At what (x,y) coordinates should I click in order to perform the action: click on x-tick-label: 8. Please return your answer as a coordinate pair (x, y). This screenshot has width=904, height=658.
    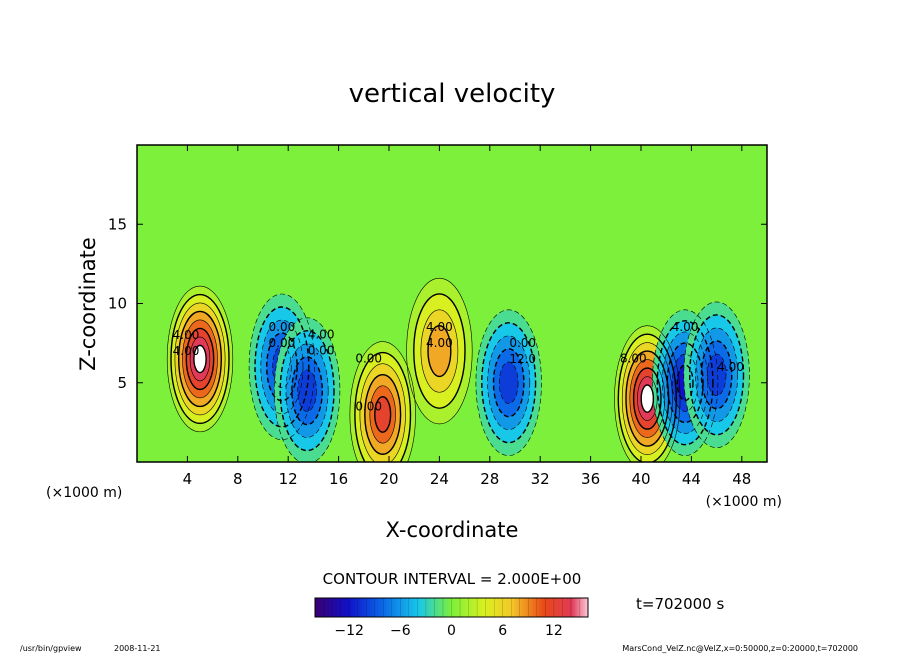
    Looking at the image, I should click on (238, 479).